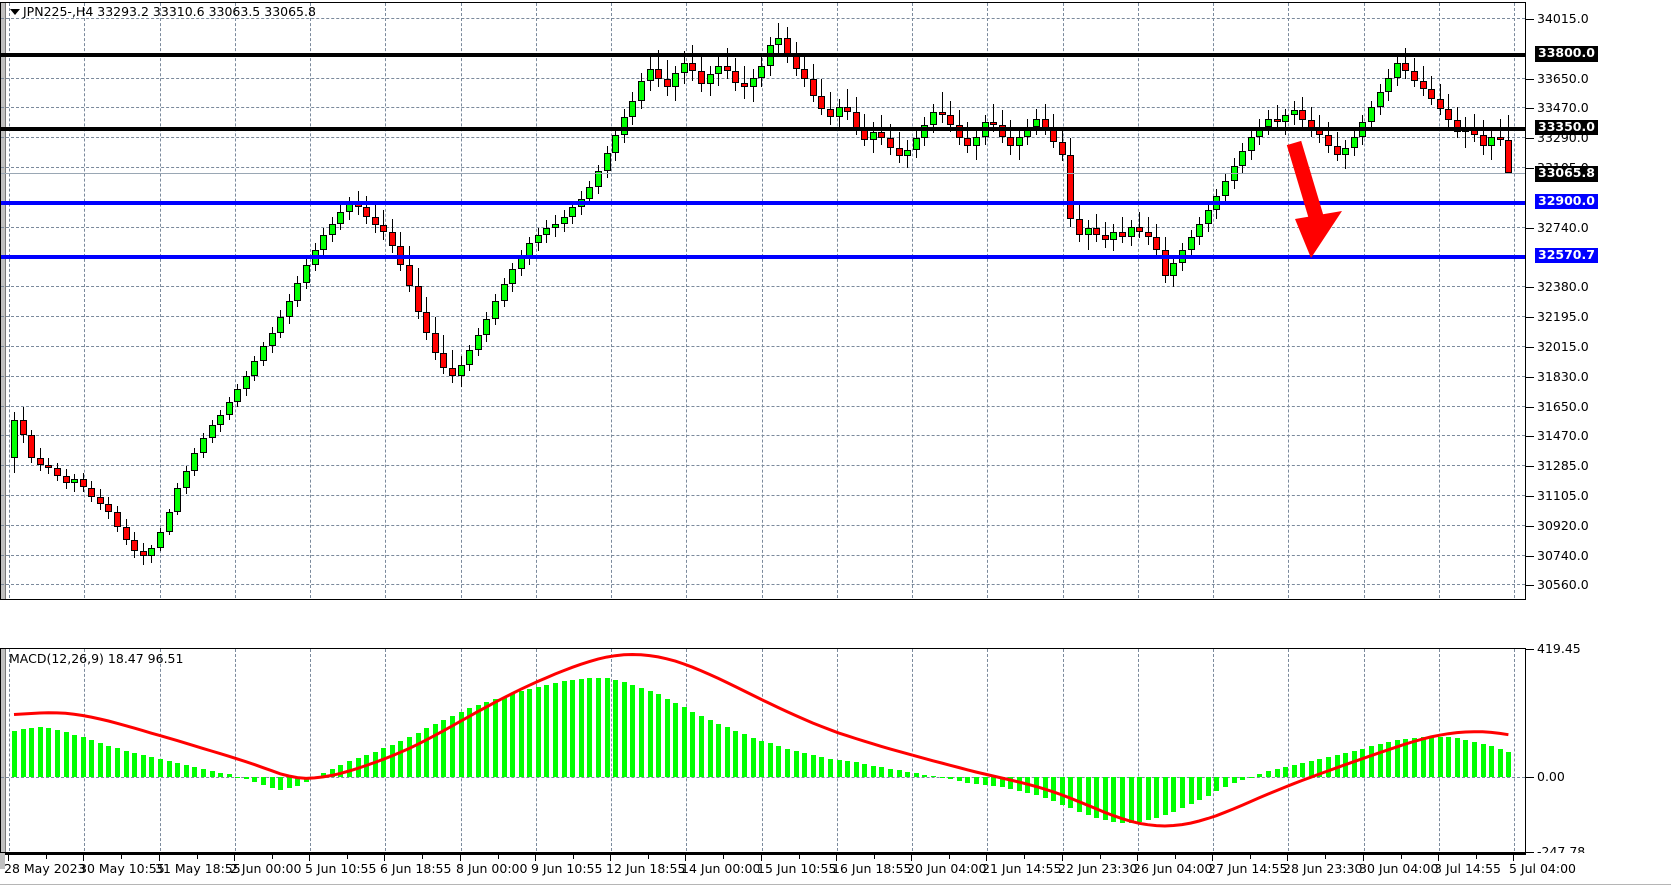 This screenshot has height=889, width=1671. I want to click on time-axis-label: 21 Jun 14:55, so click(1022, 868).